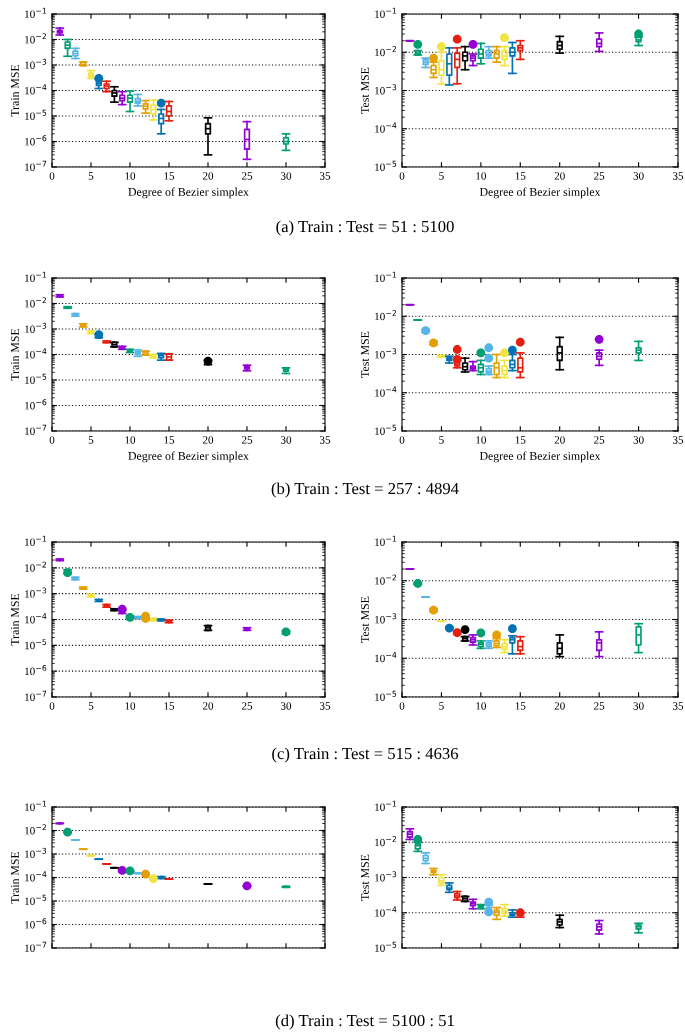 This screenshot has height=1033, width=685. I want to click on text: (b) Train : Test = 257 : 4894, so click(365, 490).